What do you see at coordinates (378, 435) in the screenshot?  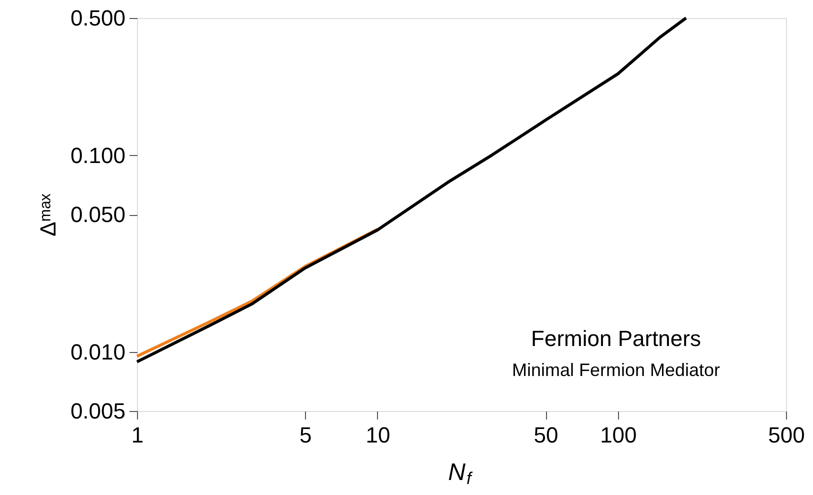 I see `x-tick-label: 10` at bounding box center [378, 435].